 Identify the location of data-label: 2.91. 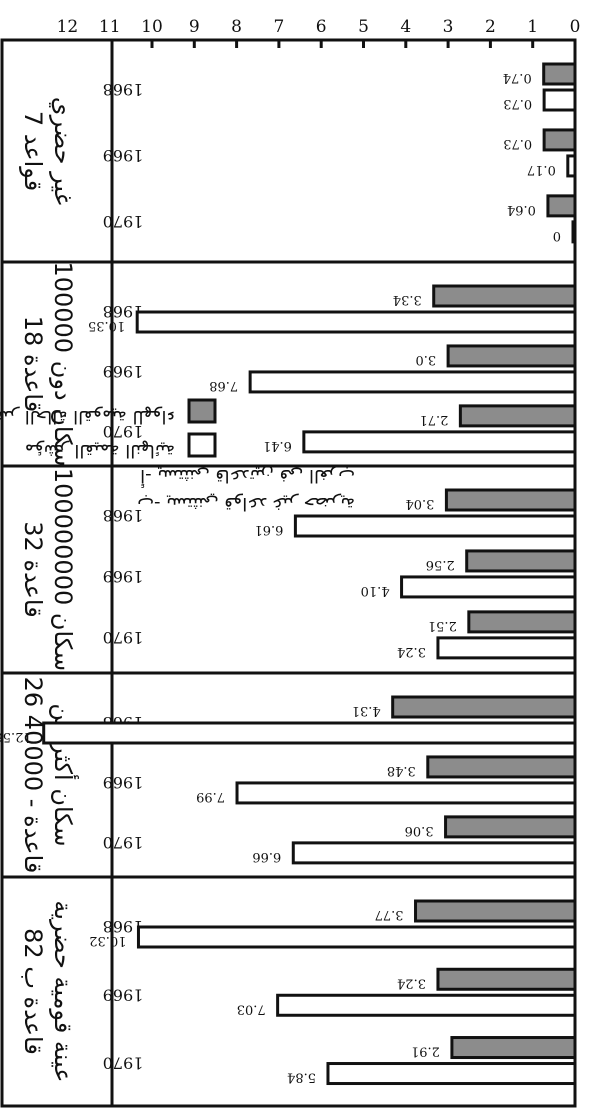
(425, 1051).